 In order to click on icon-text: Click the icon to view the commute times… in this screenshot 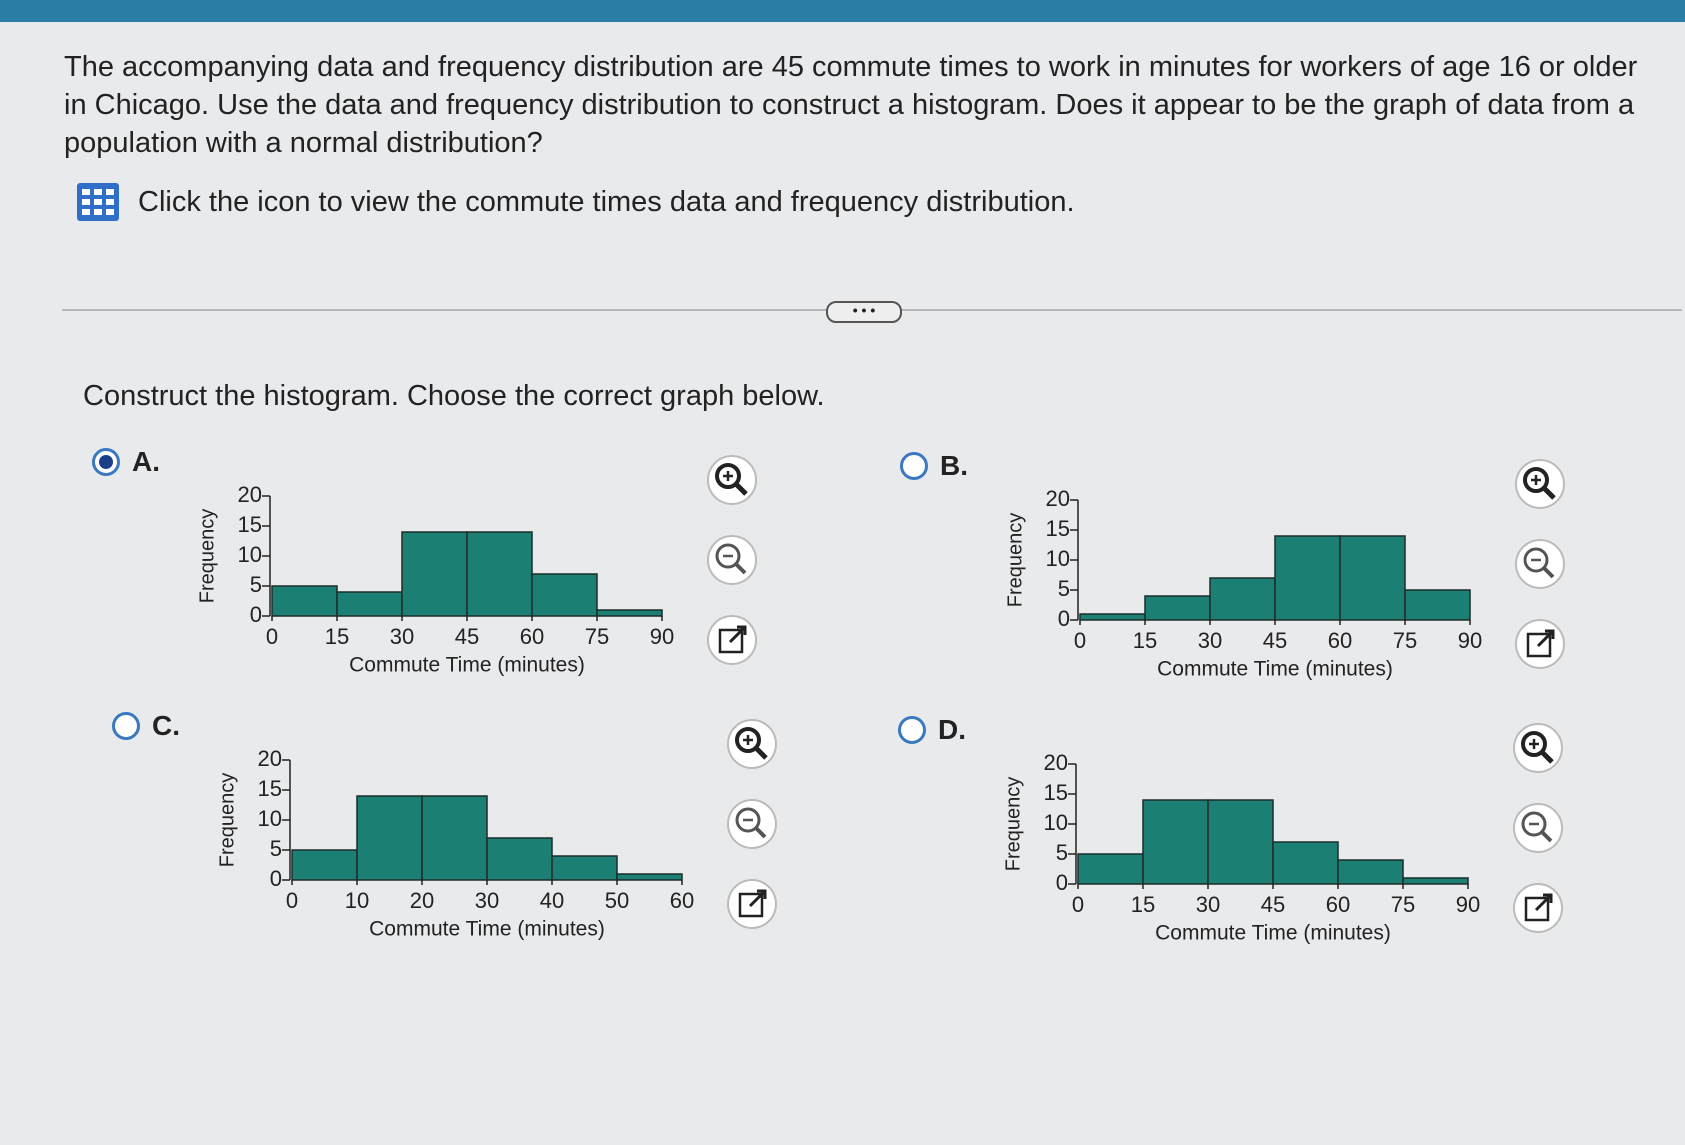, I will do `click(606, 201)`.